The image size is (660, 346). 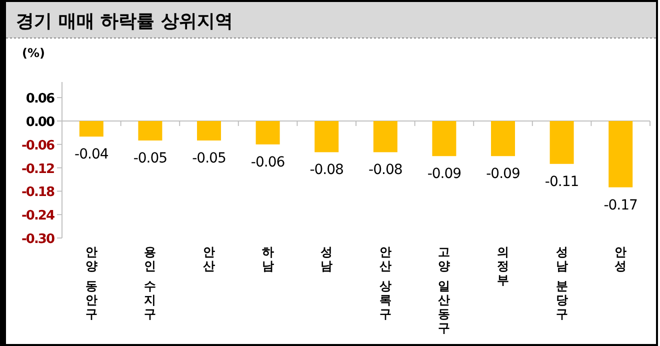 I want to click on y-tick-label: 0.00, so click(x=40, y=122).